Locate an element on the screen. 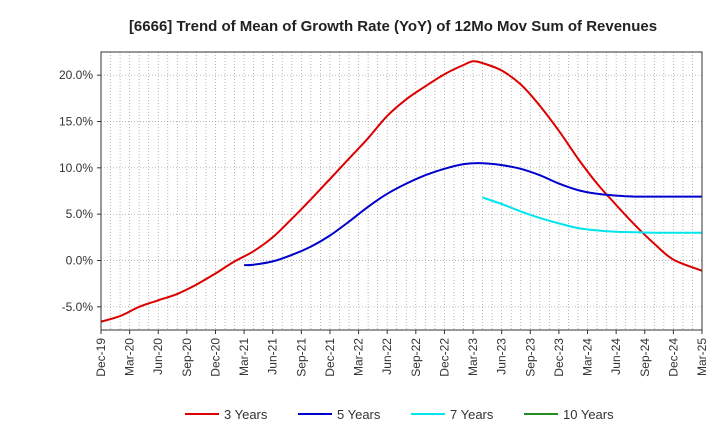 The image size is (720, 440). x-tick-label: Jun-22 is located at coordinates (387, 356).